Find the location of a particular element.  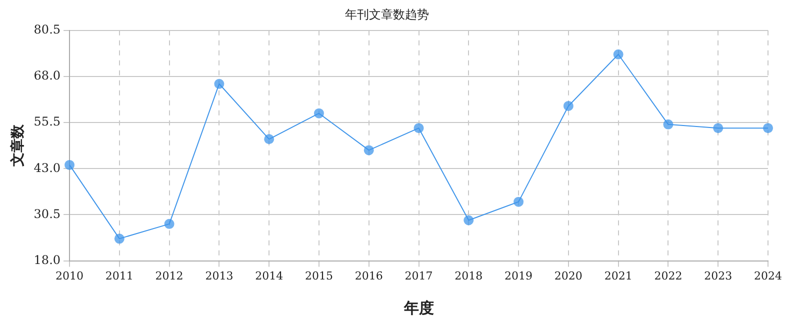

x-tick-label: 2013 is located at coordinates (219, 275).